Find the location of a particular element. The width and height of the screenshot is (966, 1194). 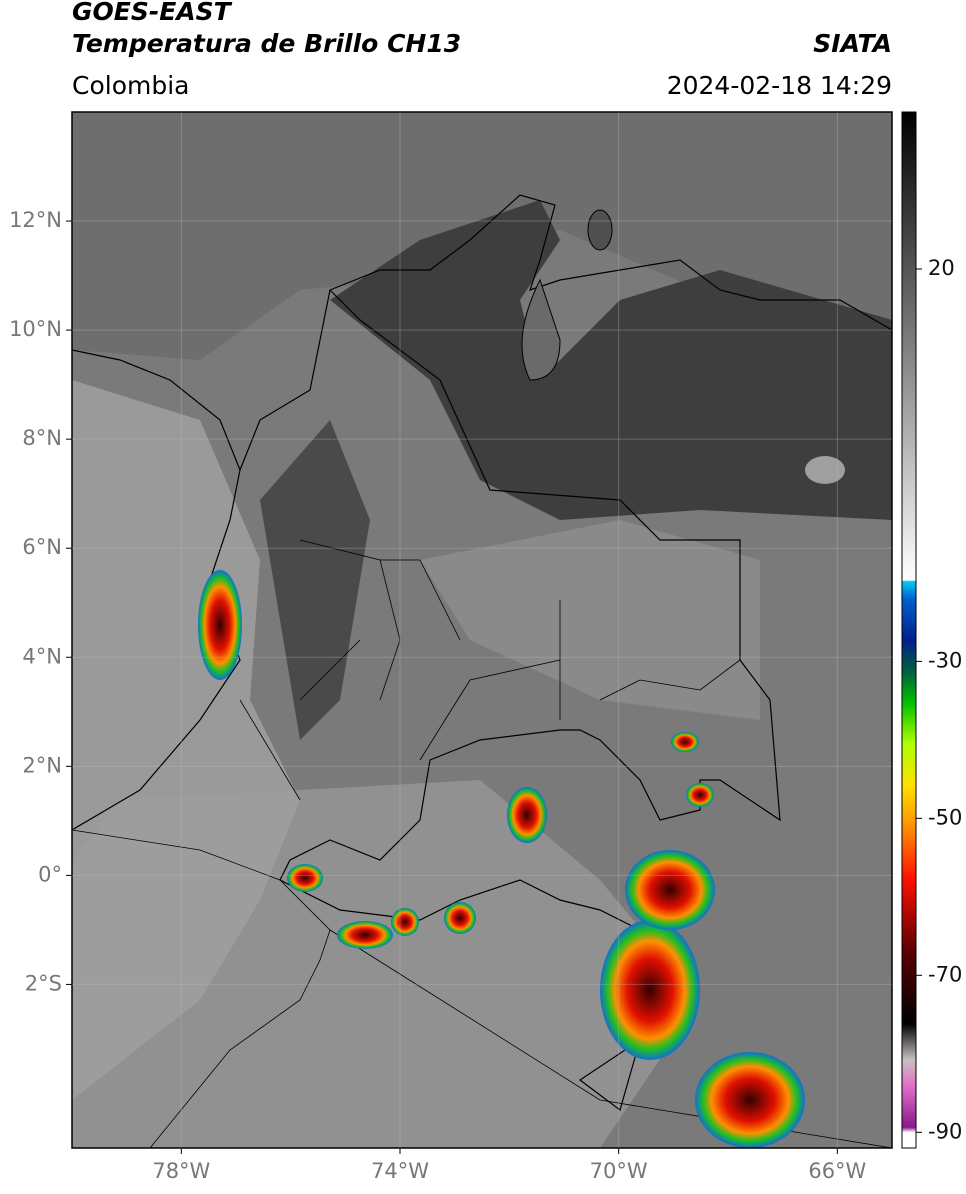

colorbar-tick-label: -70 is located at coordinates (945, 974).